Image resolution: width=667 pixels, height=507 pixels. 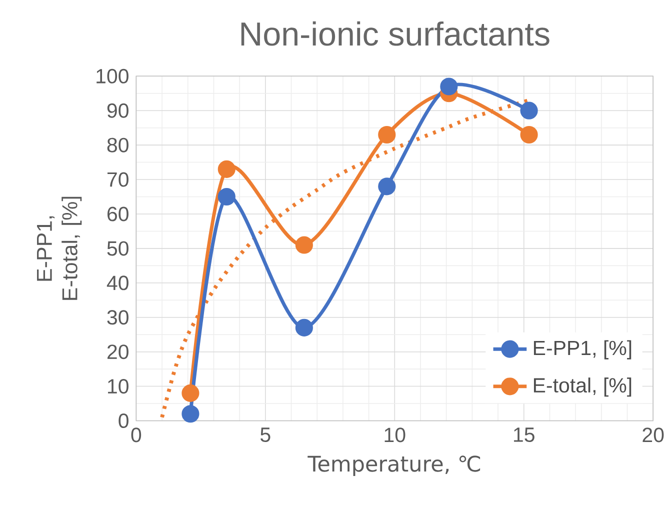 What do you see at coordinates (118, 352) in the screenshot?
I see `y-tick-label: 20` at bounding box center [118, 352].